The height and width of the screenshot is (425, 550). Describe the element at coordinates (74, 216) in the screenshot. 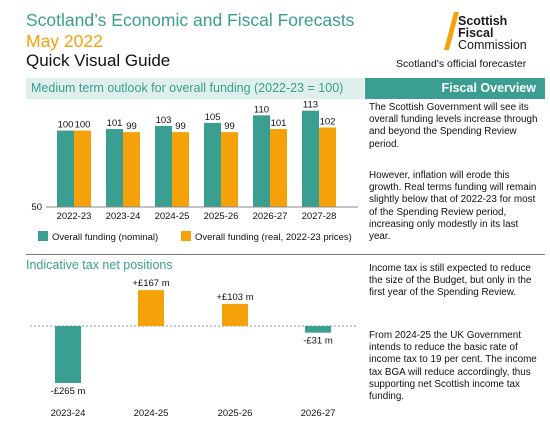

I see `funding-x-tick-label: 2022-23` at that location.